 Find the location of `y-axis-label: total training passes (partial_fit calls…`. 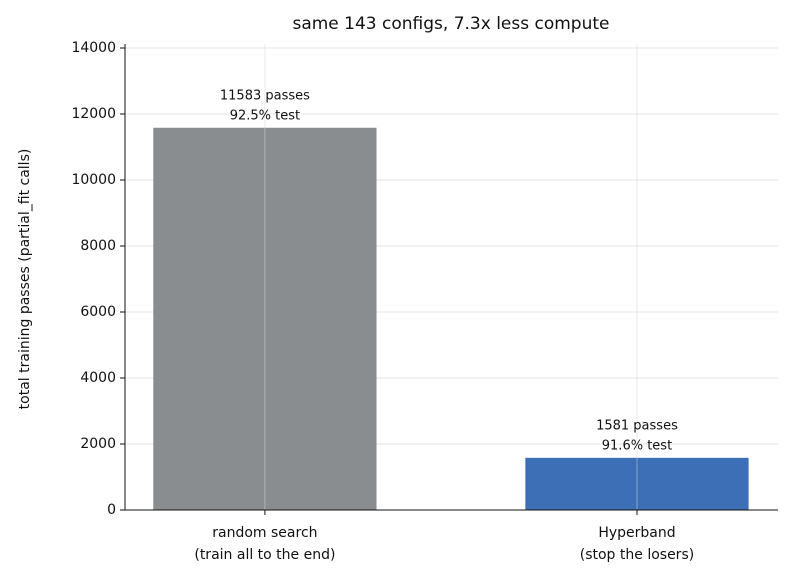

y-axis-label: total training passes (partial_fit calls… is located at coordinates (25, 279).